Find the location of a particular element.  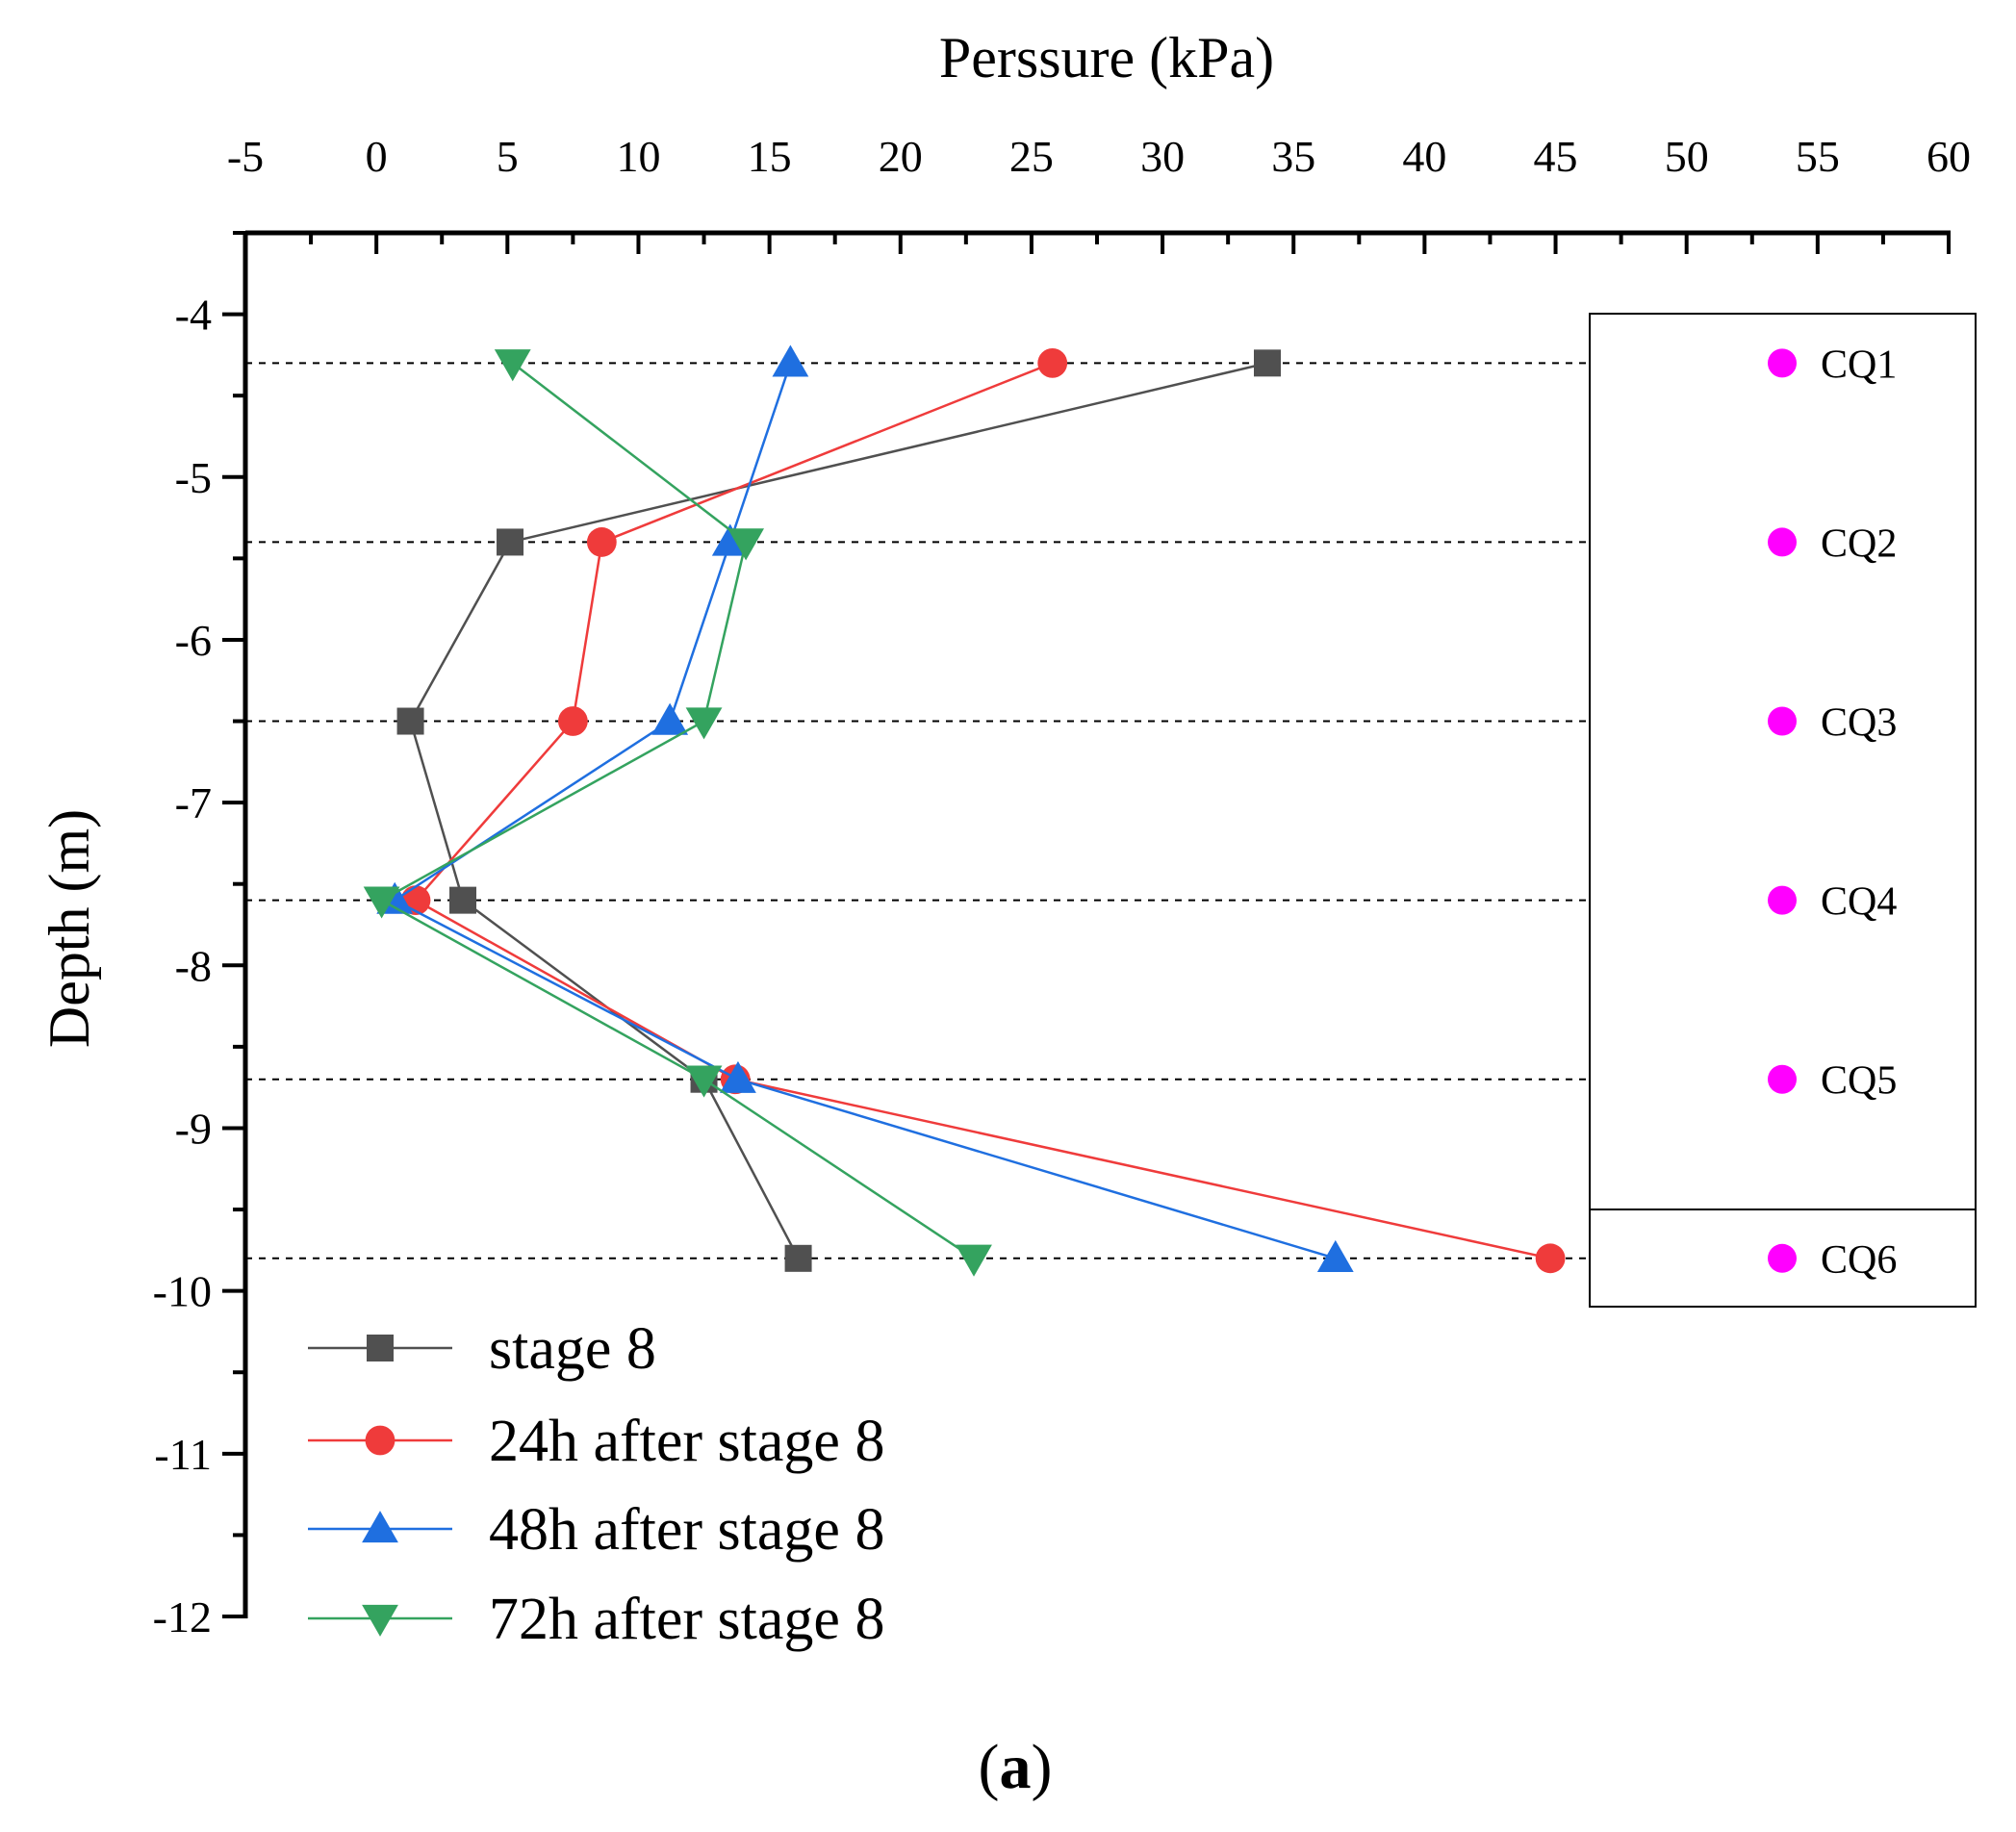

x-tick-label: -5 is located at coordinates (245, 156).